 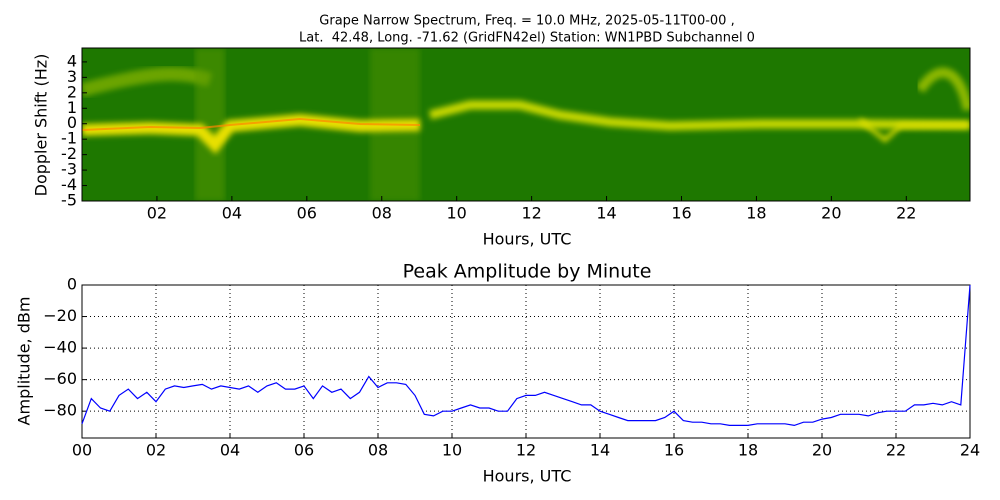 What do you see at coordinates (69, 138) in the screenshot?
I see `y-tick-label: -1` at bounding box center [69, 138].